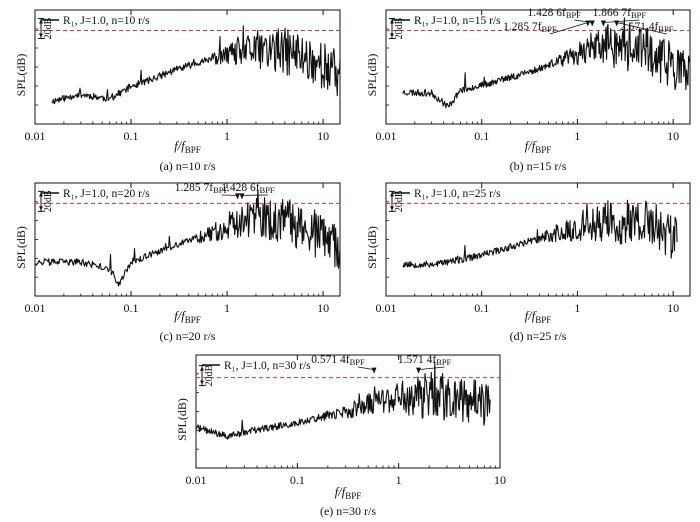 Image resolution: width=700 pixels, height=522 pixels. I want to click on legend-label: R₁, J=1.0, n=10 r/s, so click(106, 21).